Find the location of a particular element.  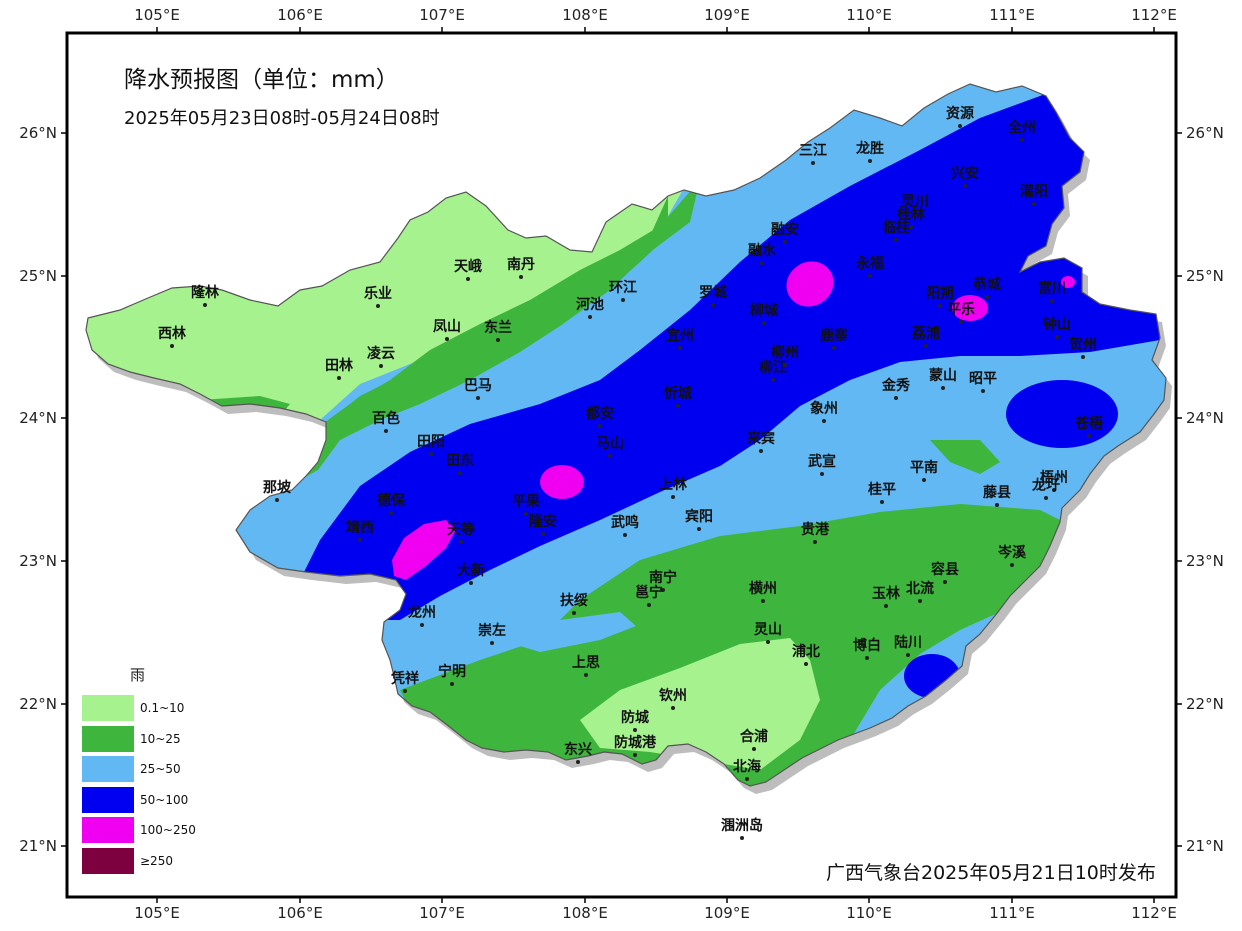

lon-label-bottom: 106°E is located at coordinates (300, 913).